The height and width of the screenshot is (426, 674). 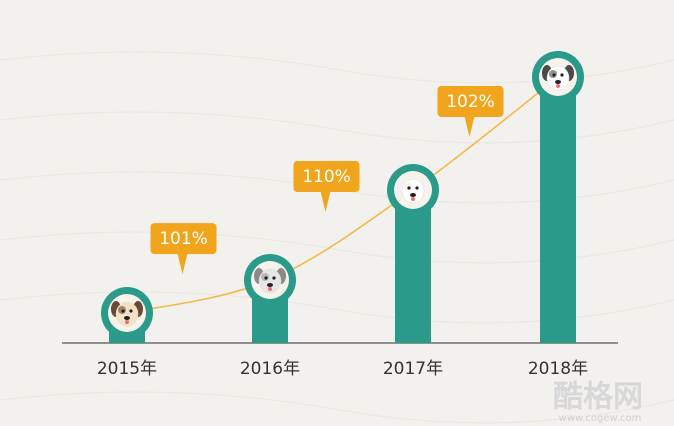 I want to click on x-tick-label: 2015年, so click(x=127, y=369).